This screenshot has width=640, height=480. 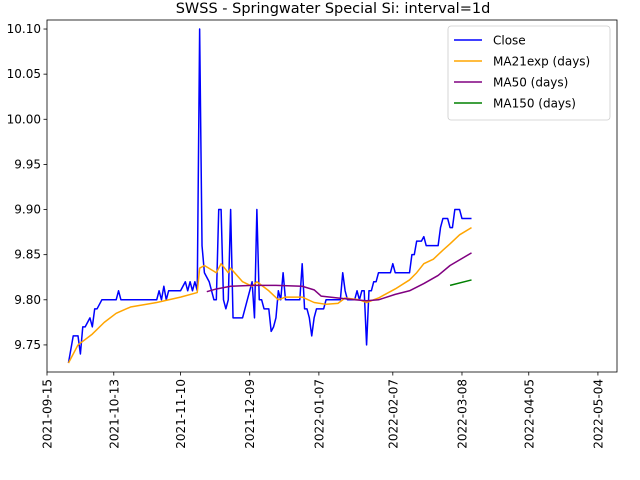 What do you see at coordinates (27, 210) in the screenshot?
I see `y-tick-label: 9.90` at bounding box center [27, 210].